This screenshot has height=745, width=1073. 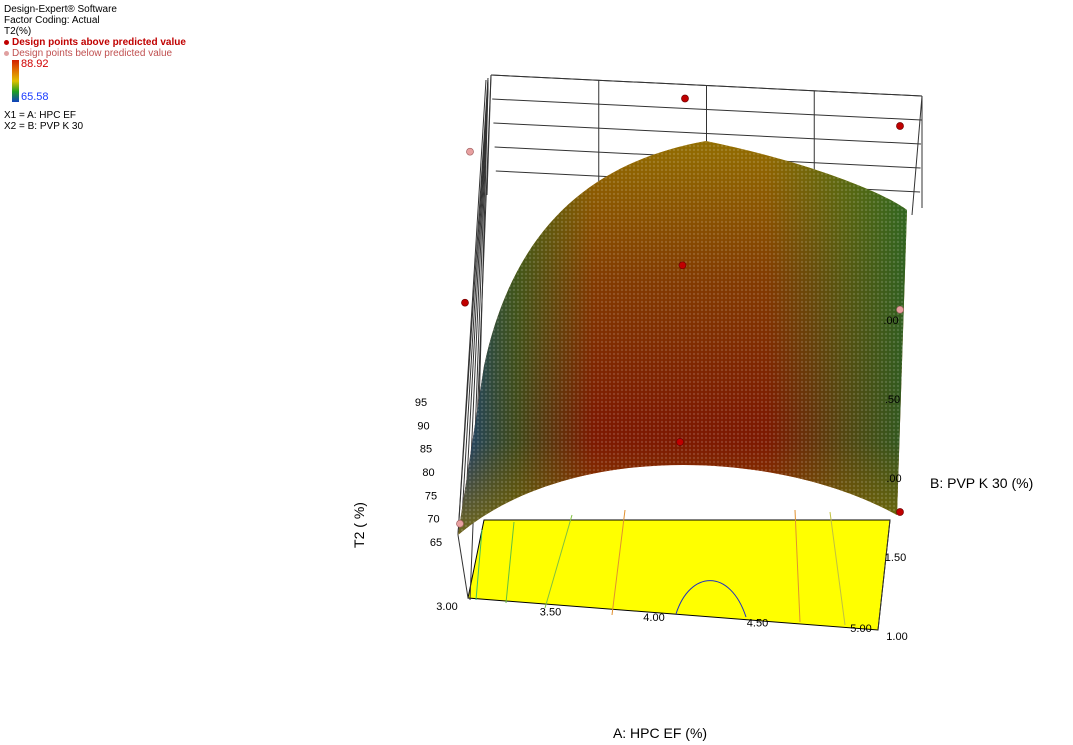 I want to click on below-point-icon, so click(x=6, y=53).